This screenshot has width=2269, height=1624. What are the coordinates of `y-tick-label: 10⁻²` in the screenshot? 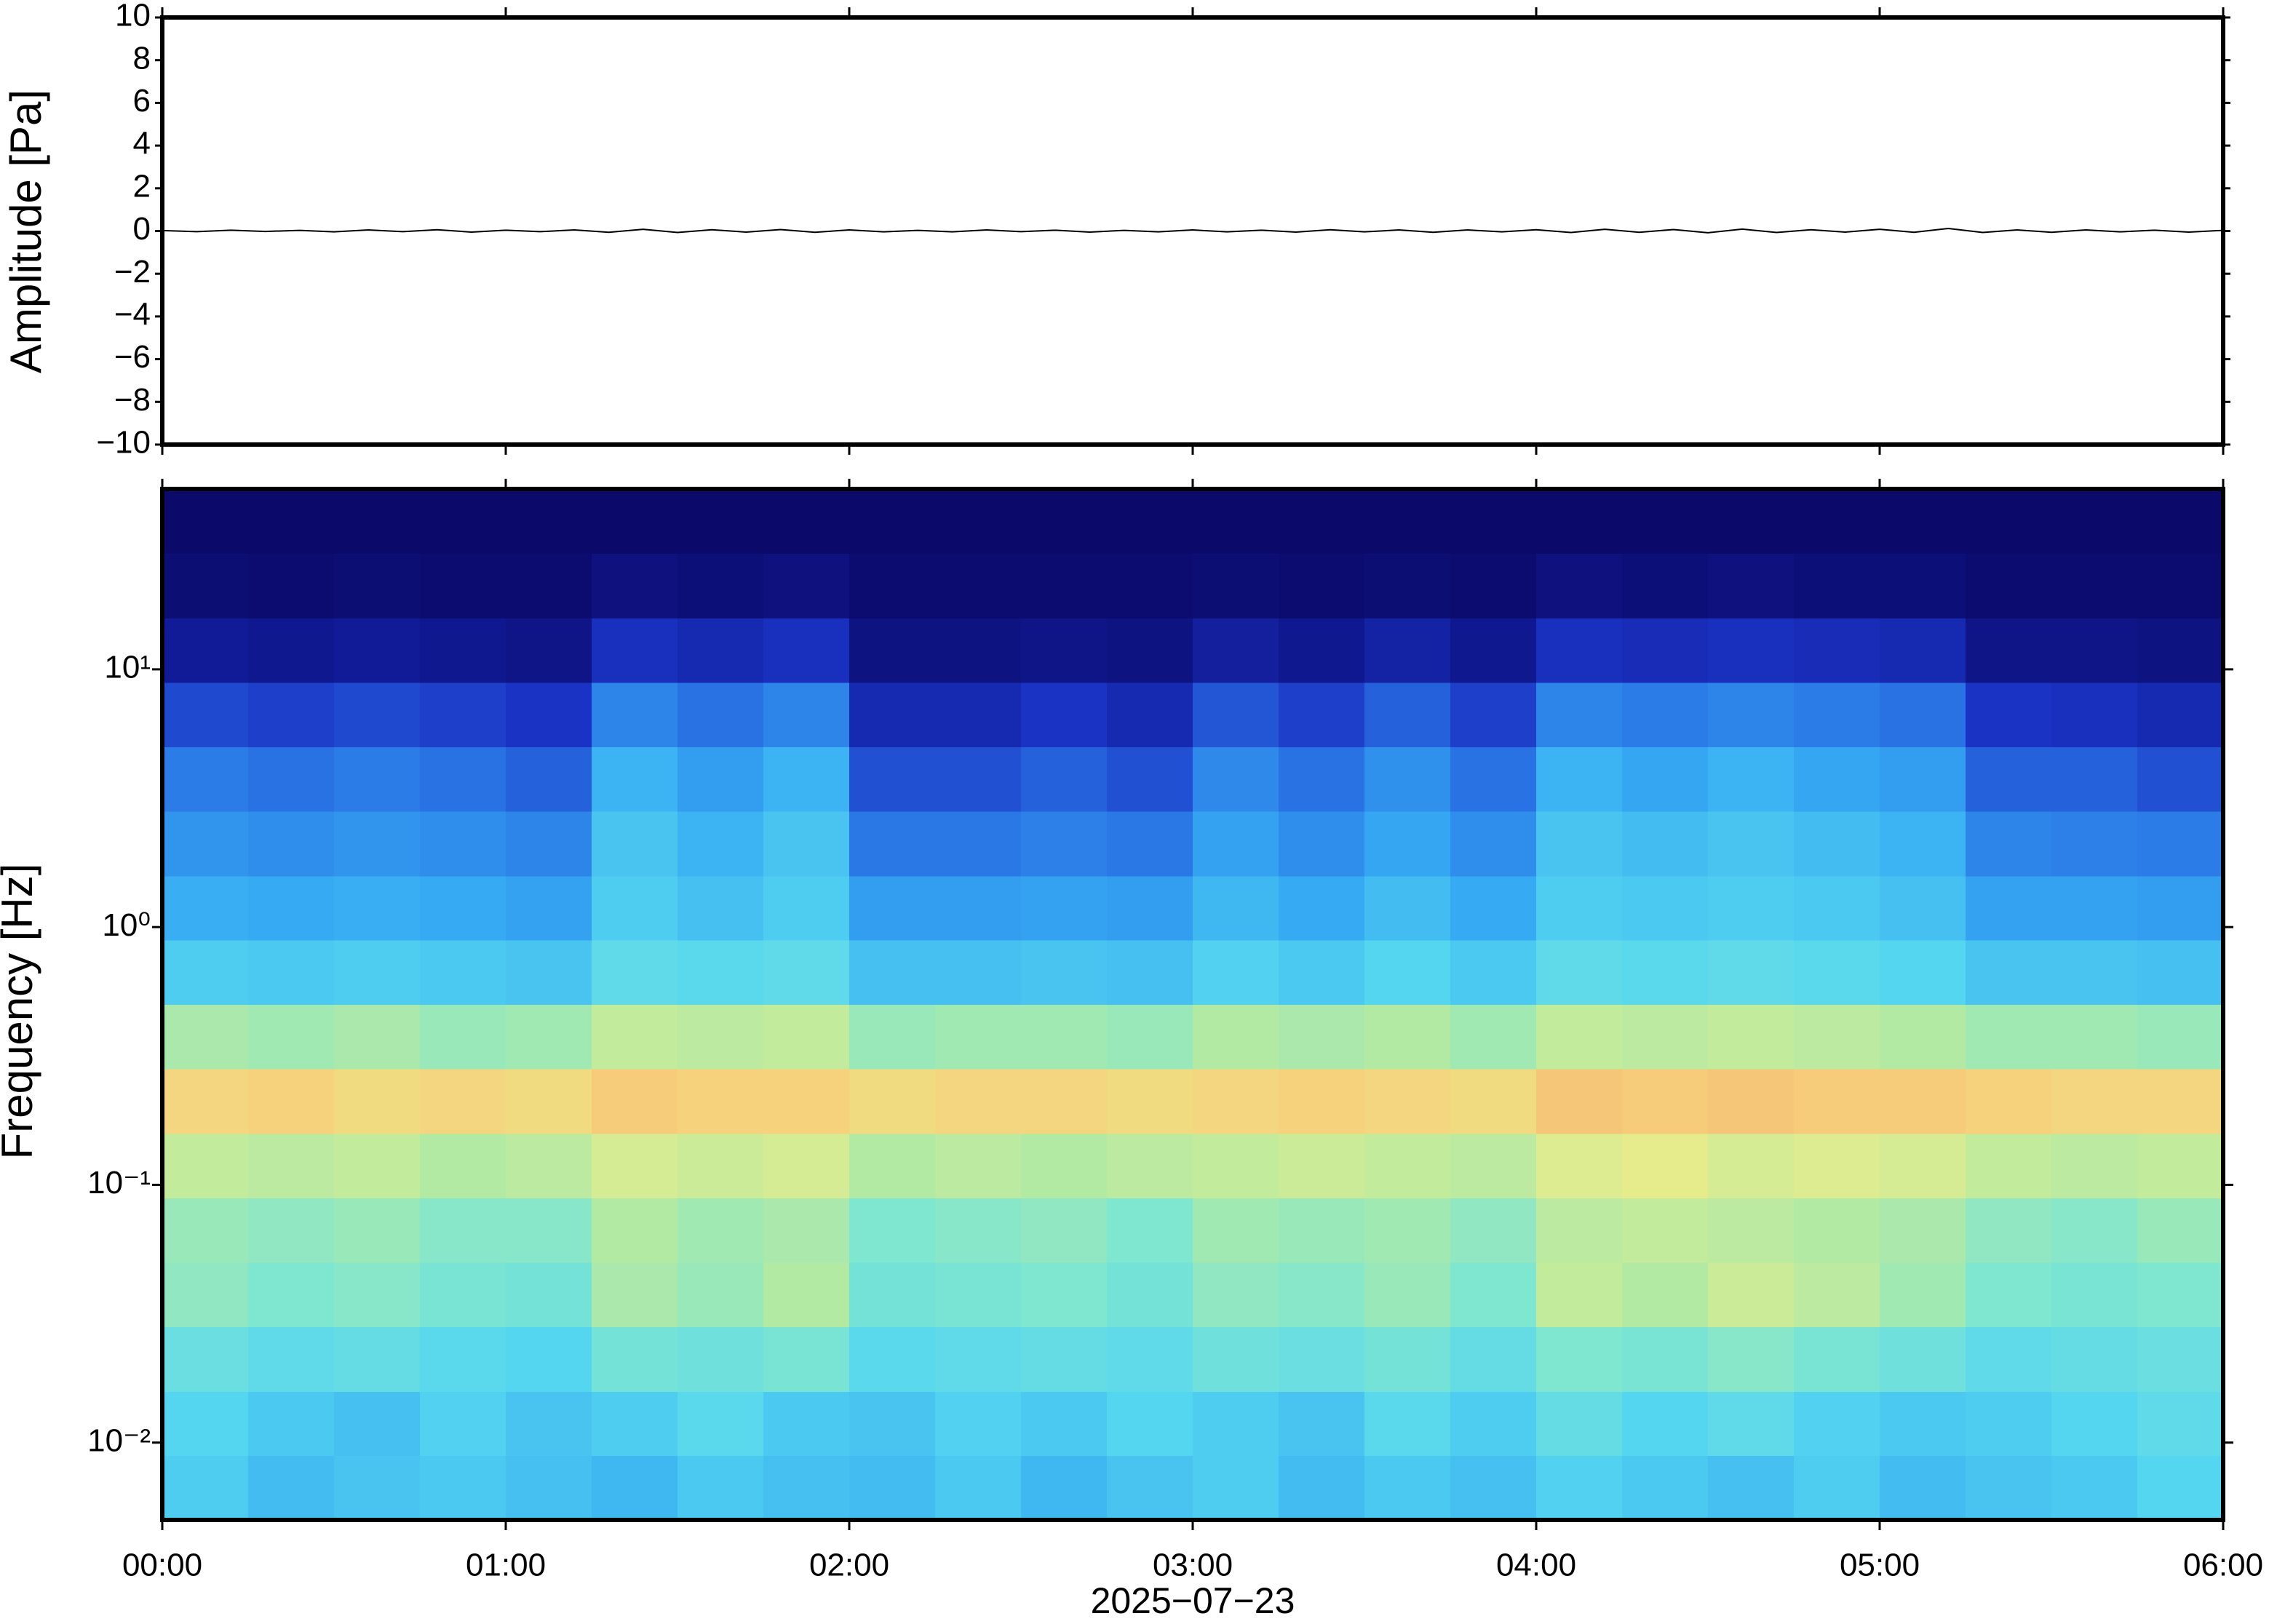 It's located at (119, 1440).